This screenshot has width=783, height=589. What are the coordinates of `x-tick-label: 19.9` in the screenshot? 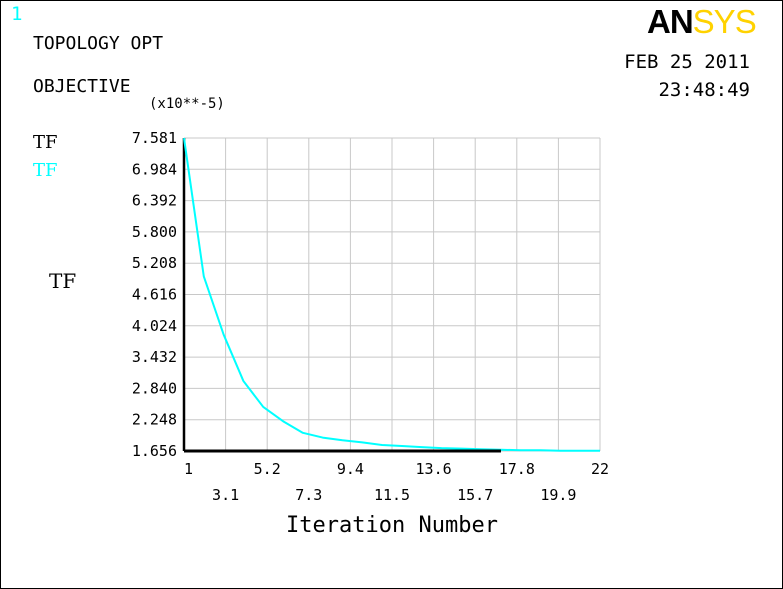 It's located at (558, 495).